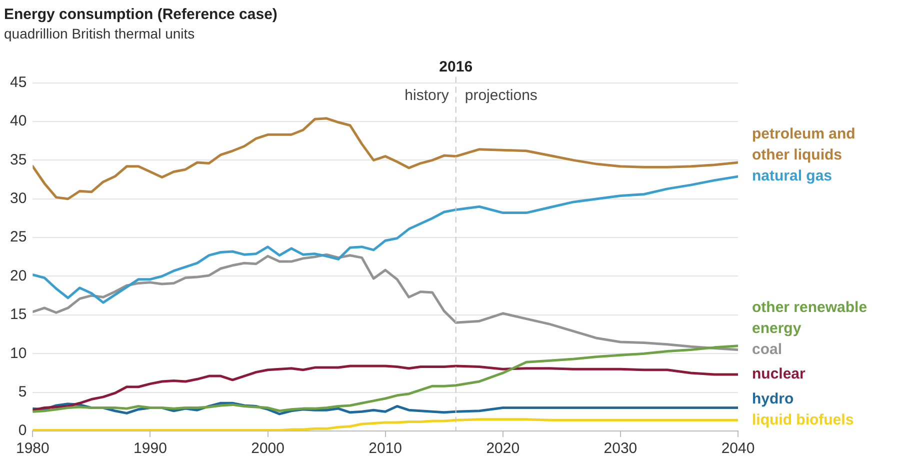 This screenshot has height=465, width=898. Describe the element at coordinates (18, 82) in the screenshot. I see `y-tick-label: 45` at that location.